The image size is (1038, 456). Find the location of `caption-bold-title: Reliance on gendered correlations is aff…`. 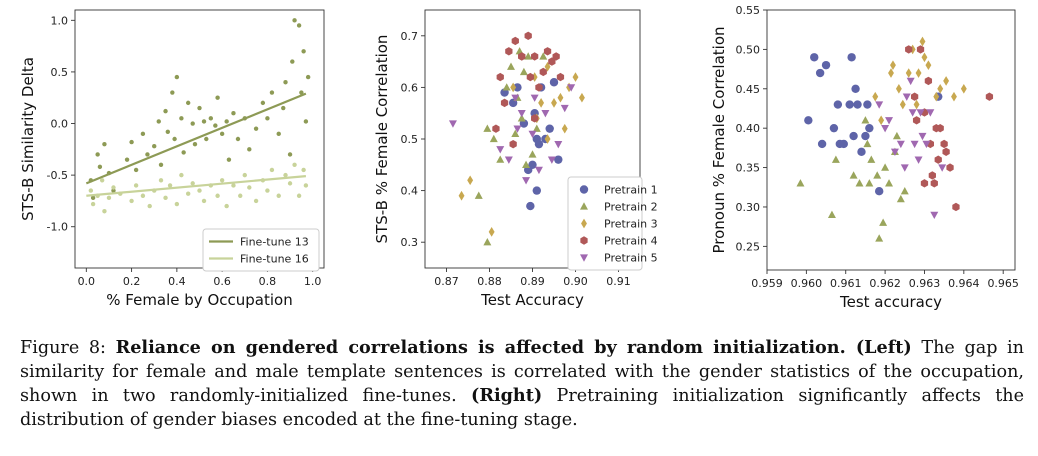

caption-bold-title: Reliance on gendered correlations is aff… is located at coordinates (513, 347).